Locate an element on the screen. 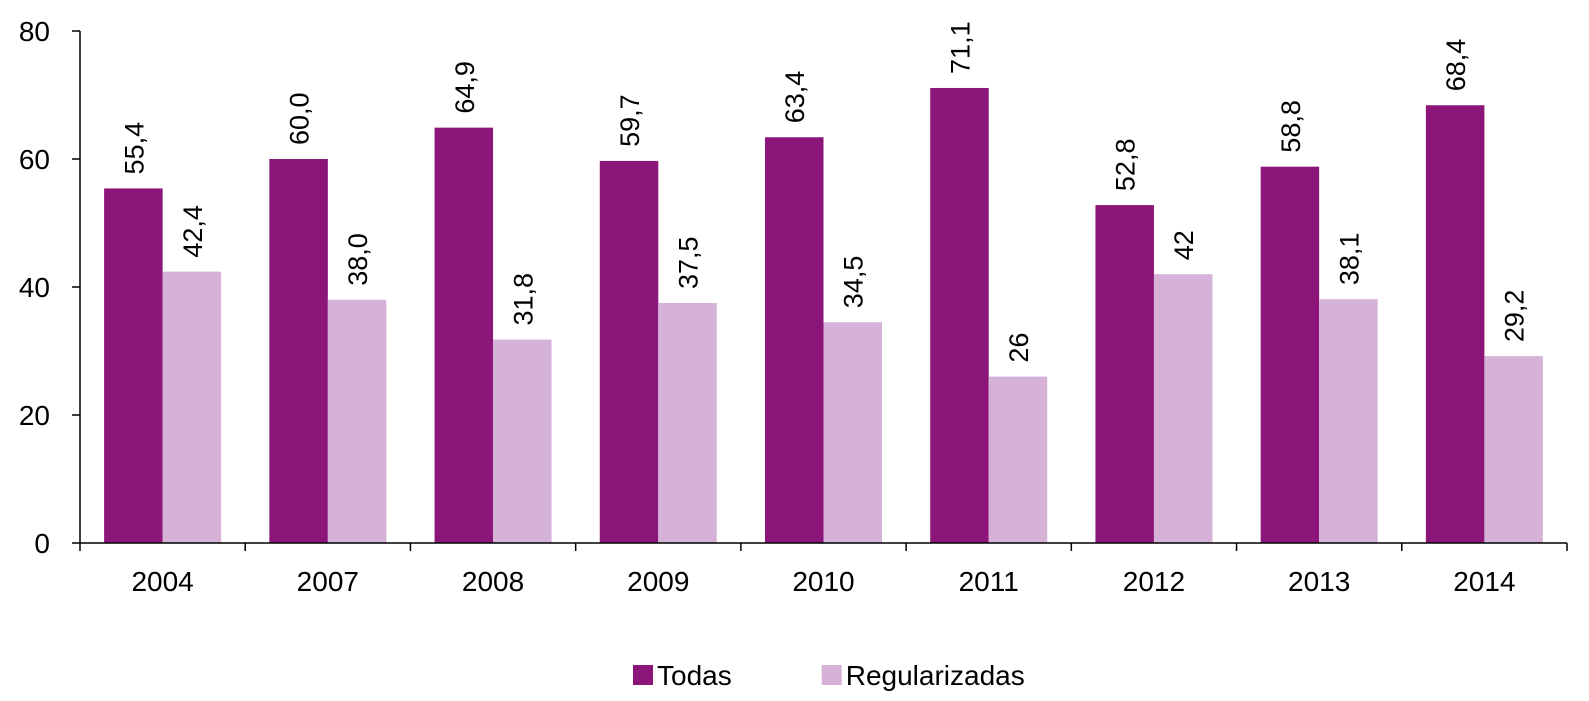 The width and height of the screenshot is (1589, 701). y-tick-label: 0 is located at coordinates (42, 543).